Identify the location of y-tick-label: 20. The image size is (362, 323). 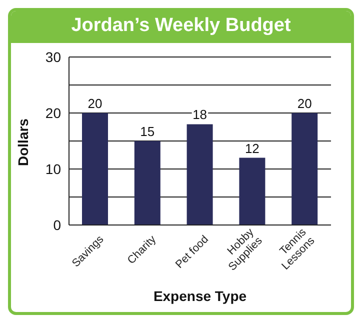
(53, 112).